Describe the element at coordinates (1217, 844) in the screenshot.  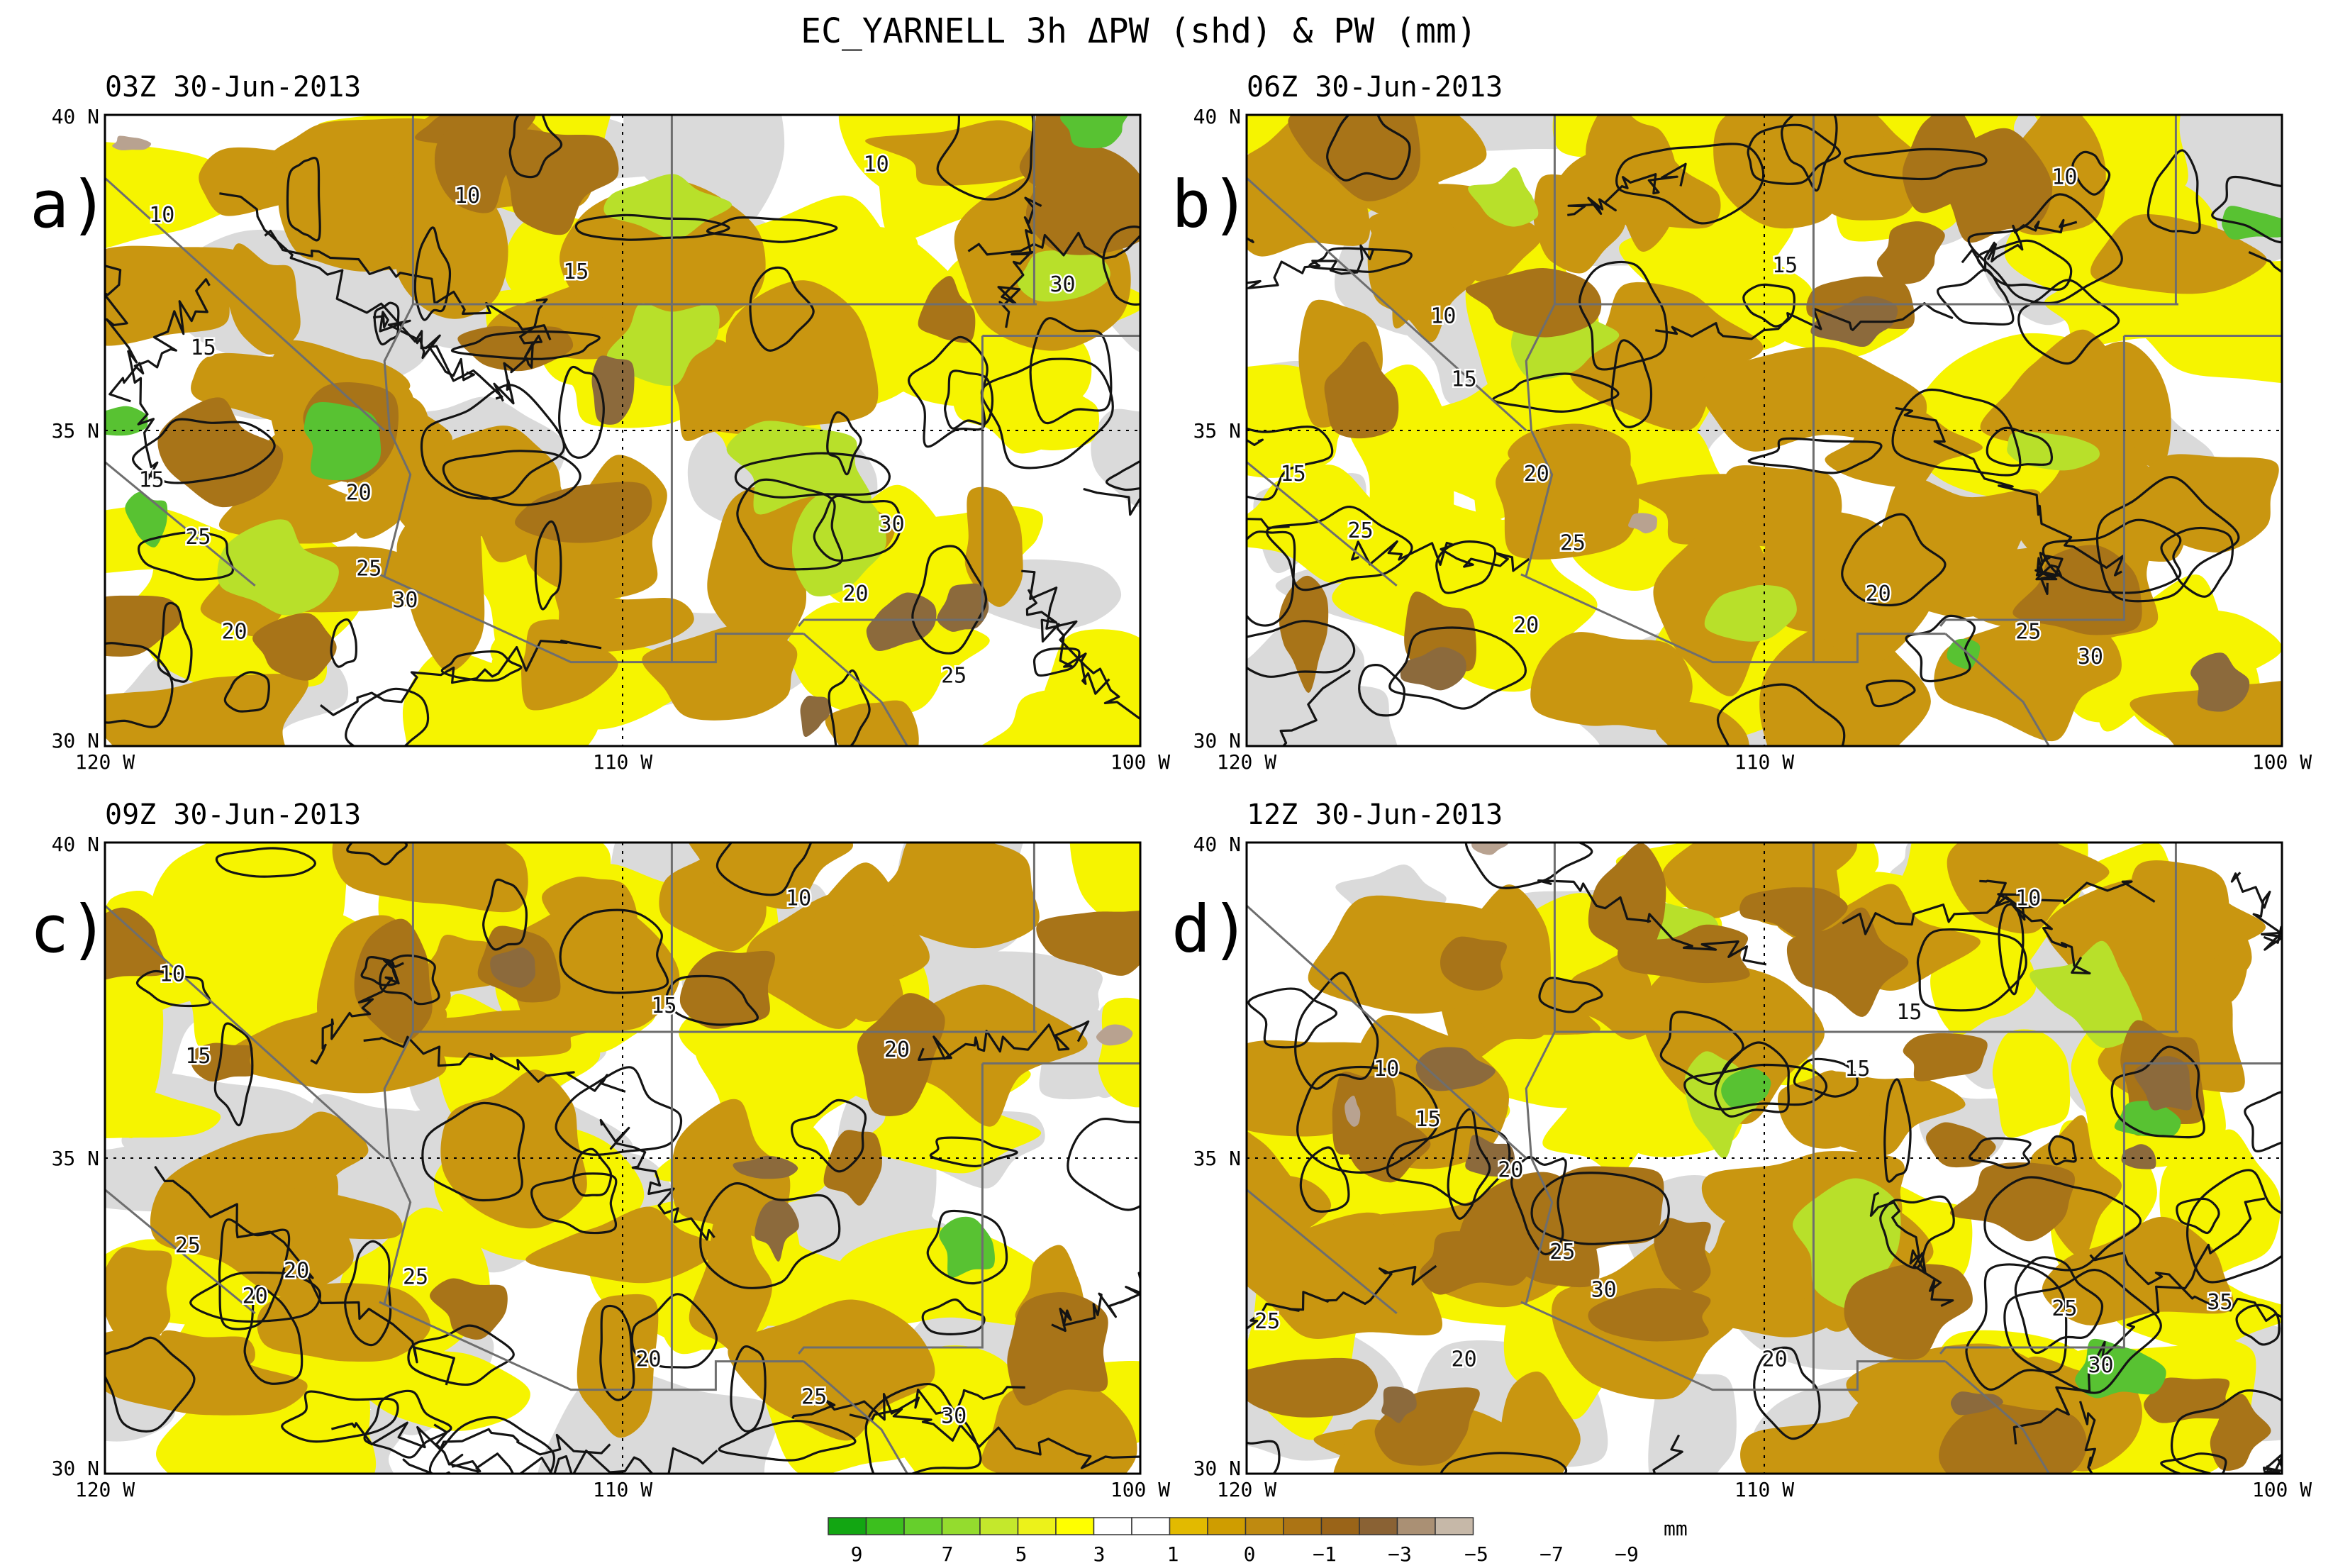
I see `lat-tick-label: 40 N` at that location.